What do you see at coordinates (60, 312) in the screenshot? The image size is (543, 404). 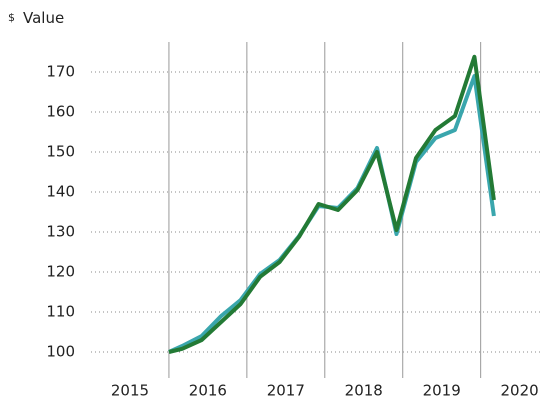 I see `y-tick-label: 110` at bounding box center [60, 312].